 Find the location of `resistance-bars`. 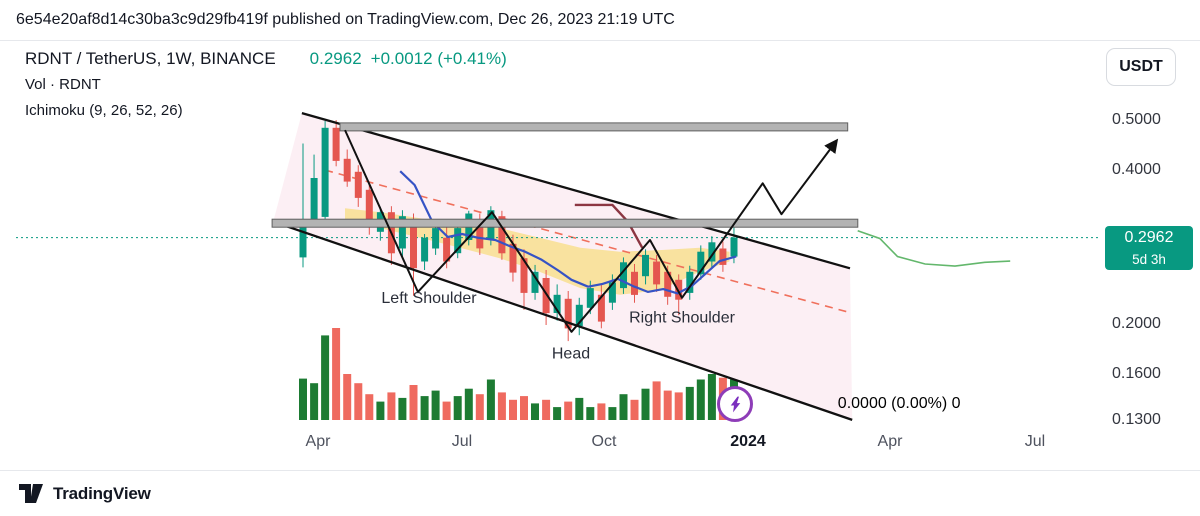

resistance-bars is located at coordinates (565, 175).